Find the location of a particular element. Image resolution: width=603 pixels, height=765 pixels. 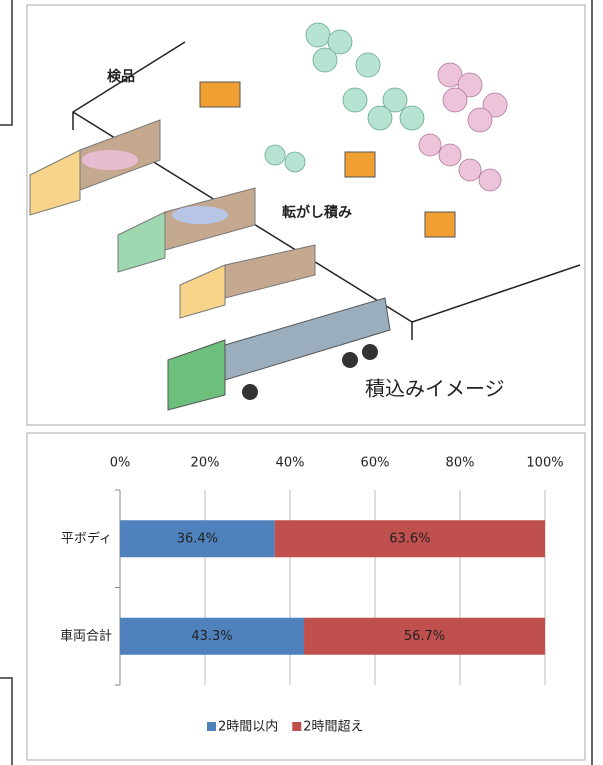

data-label: 56.7% is located at coordinates (424, 636).